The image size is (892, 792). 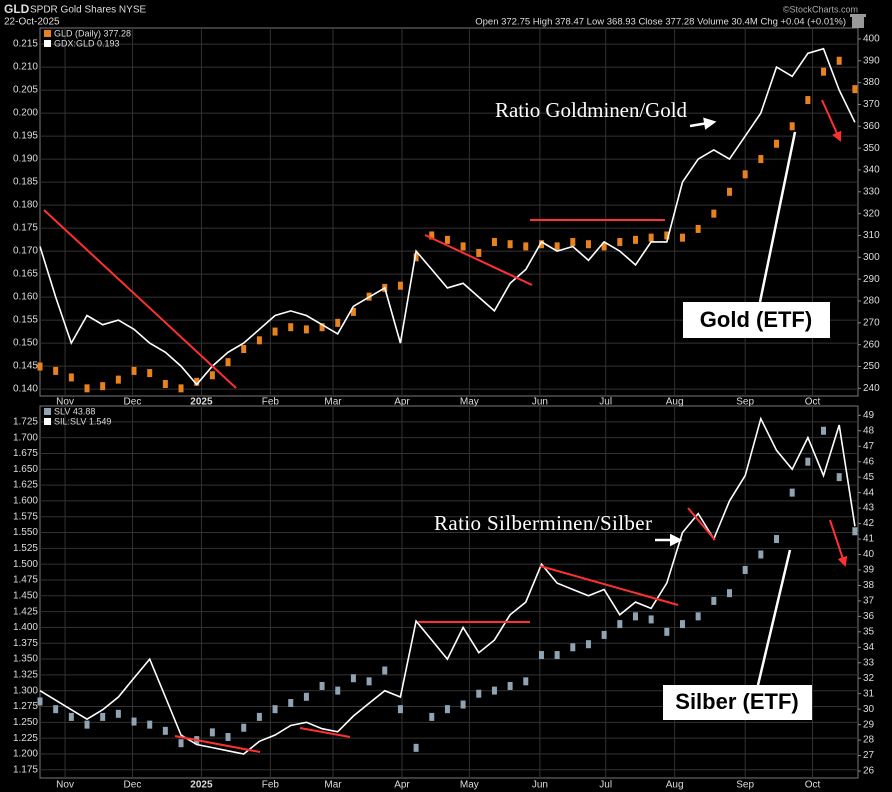 What do you see at coordinates (201, 785) in the screenshot?
I see `x-tick-label: 2025` at bounding box center [201, 785].